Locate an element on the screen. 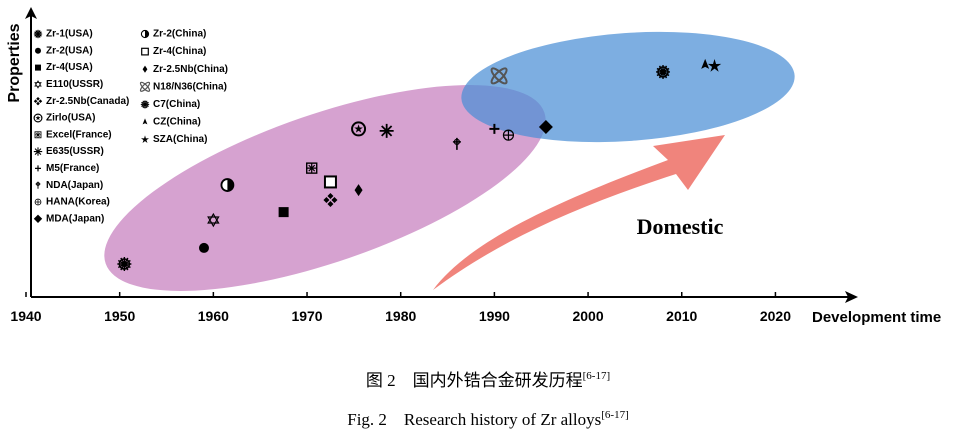 This screenshot has height=441, width=976. x-tick-label: 1970 is located at coordinates (306, 316).